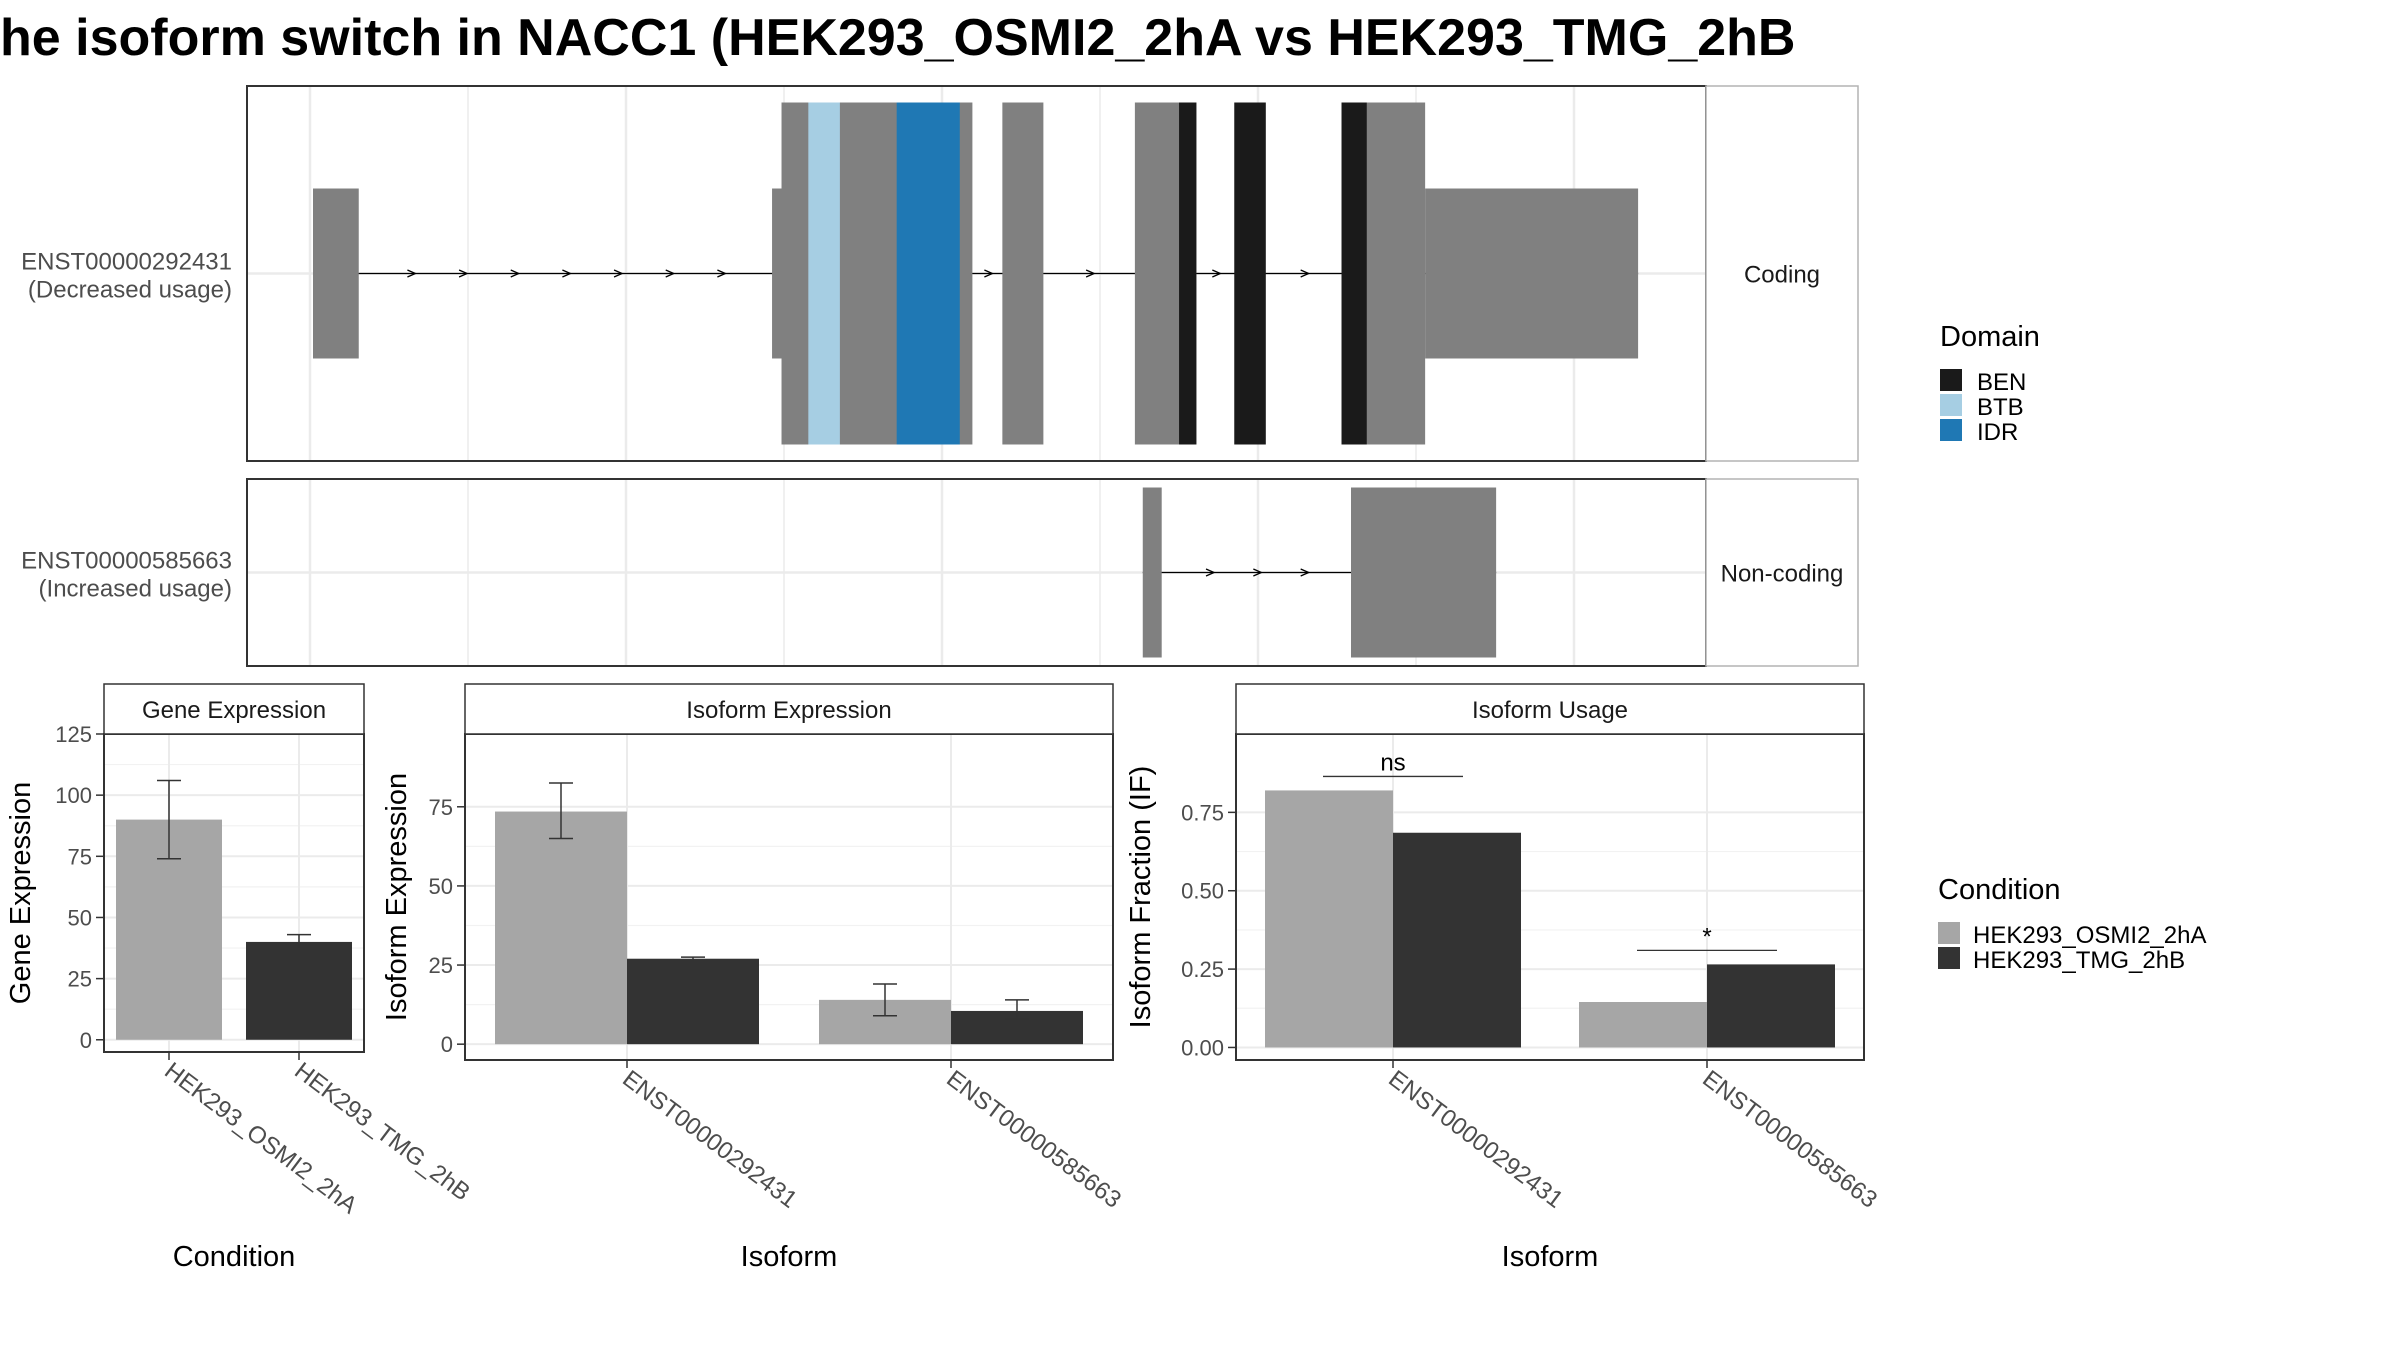 This screenshot has width=2400, height=1350. I want to click on legend-key-ben, so click(1951, 380).